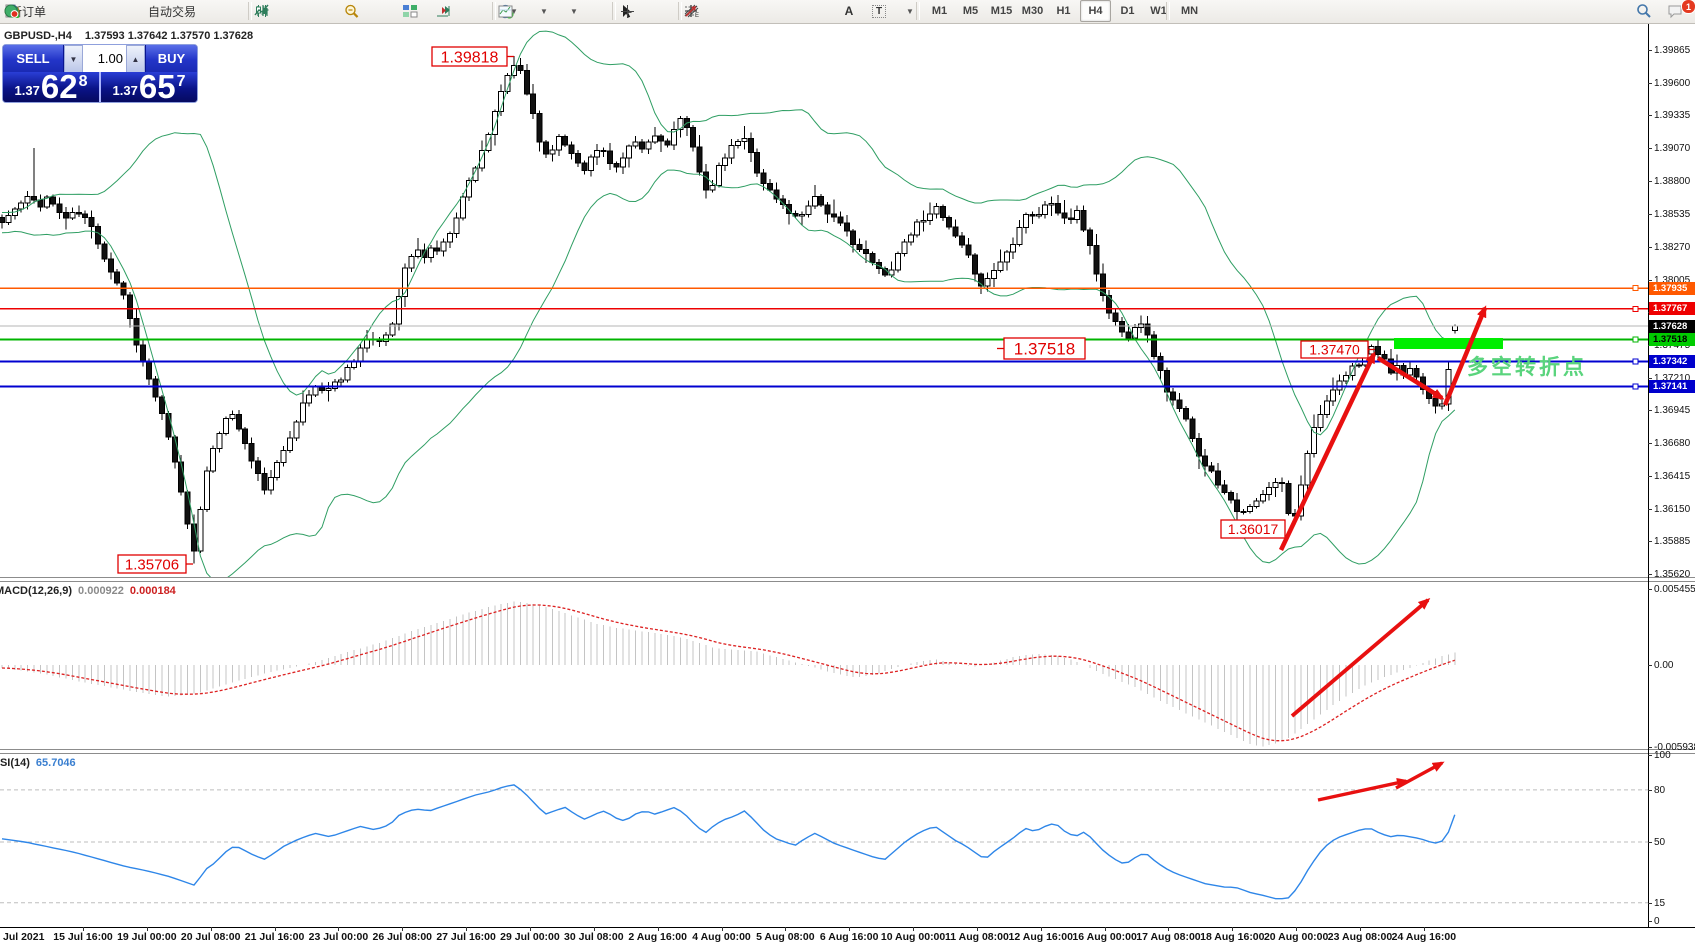 Image resolution: width=1695 pixels, height=943 pixels. Describe the element at coordinates (374, 11) in the screenshot. I see `zoom-out-button` at that location.